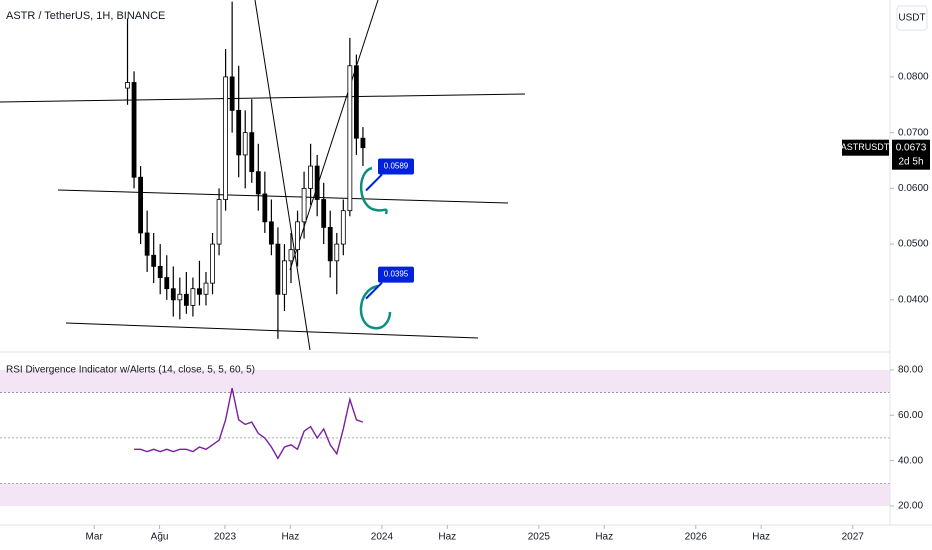 The height and width of the screenshot is (550, 932). Describe the element at coordinates (160, 537) in the screenshot. I see `x-tick-label: Ağu` at that location.